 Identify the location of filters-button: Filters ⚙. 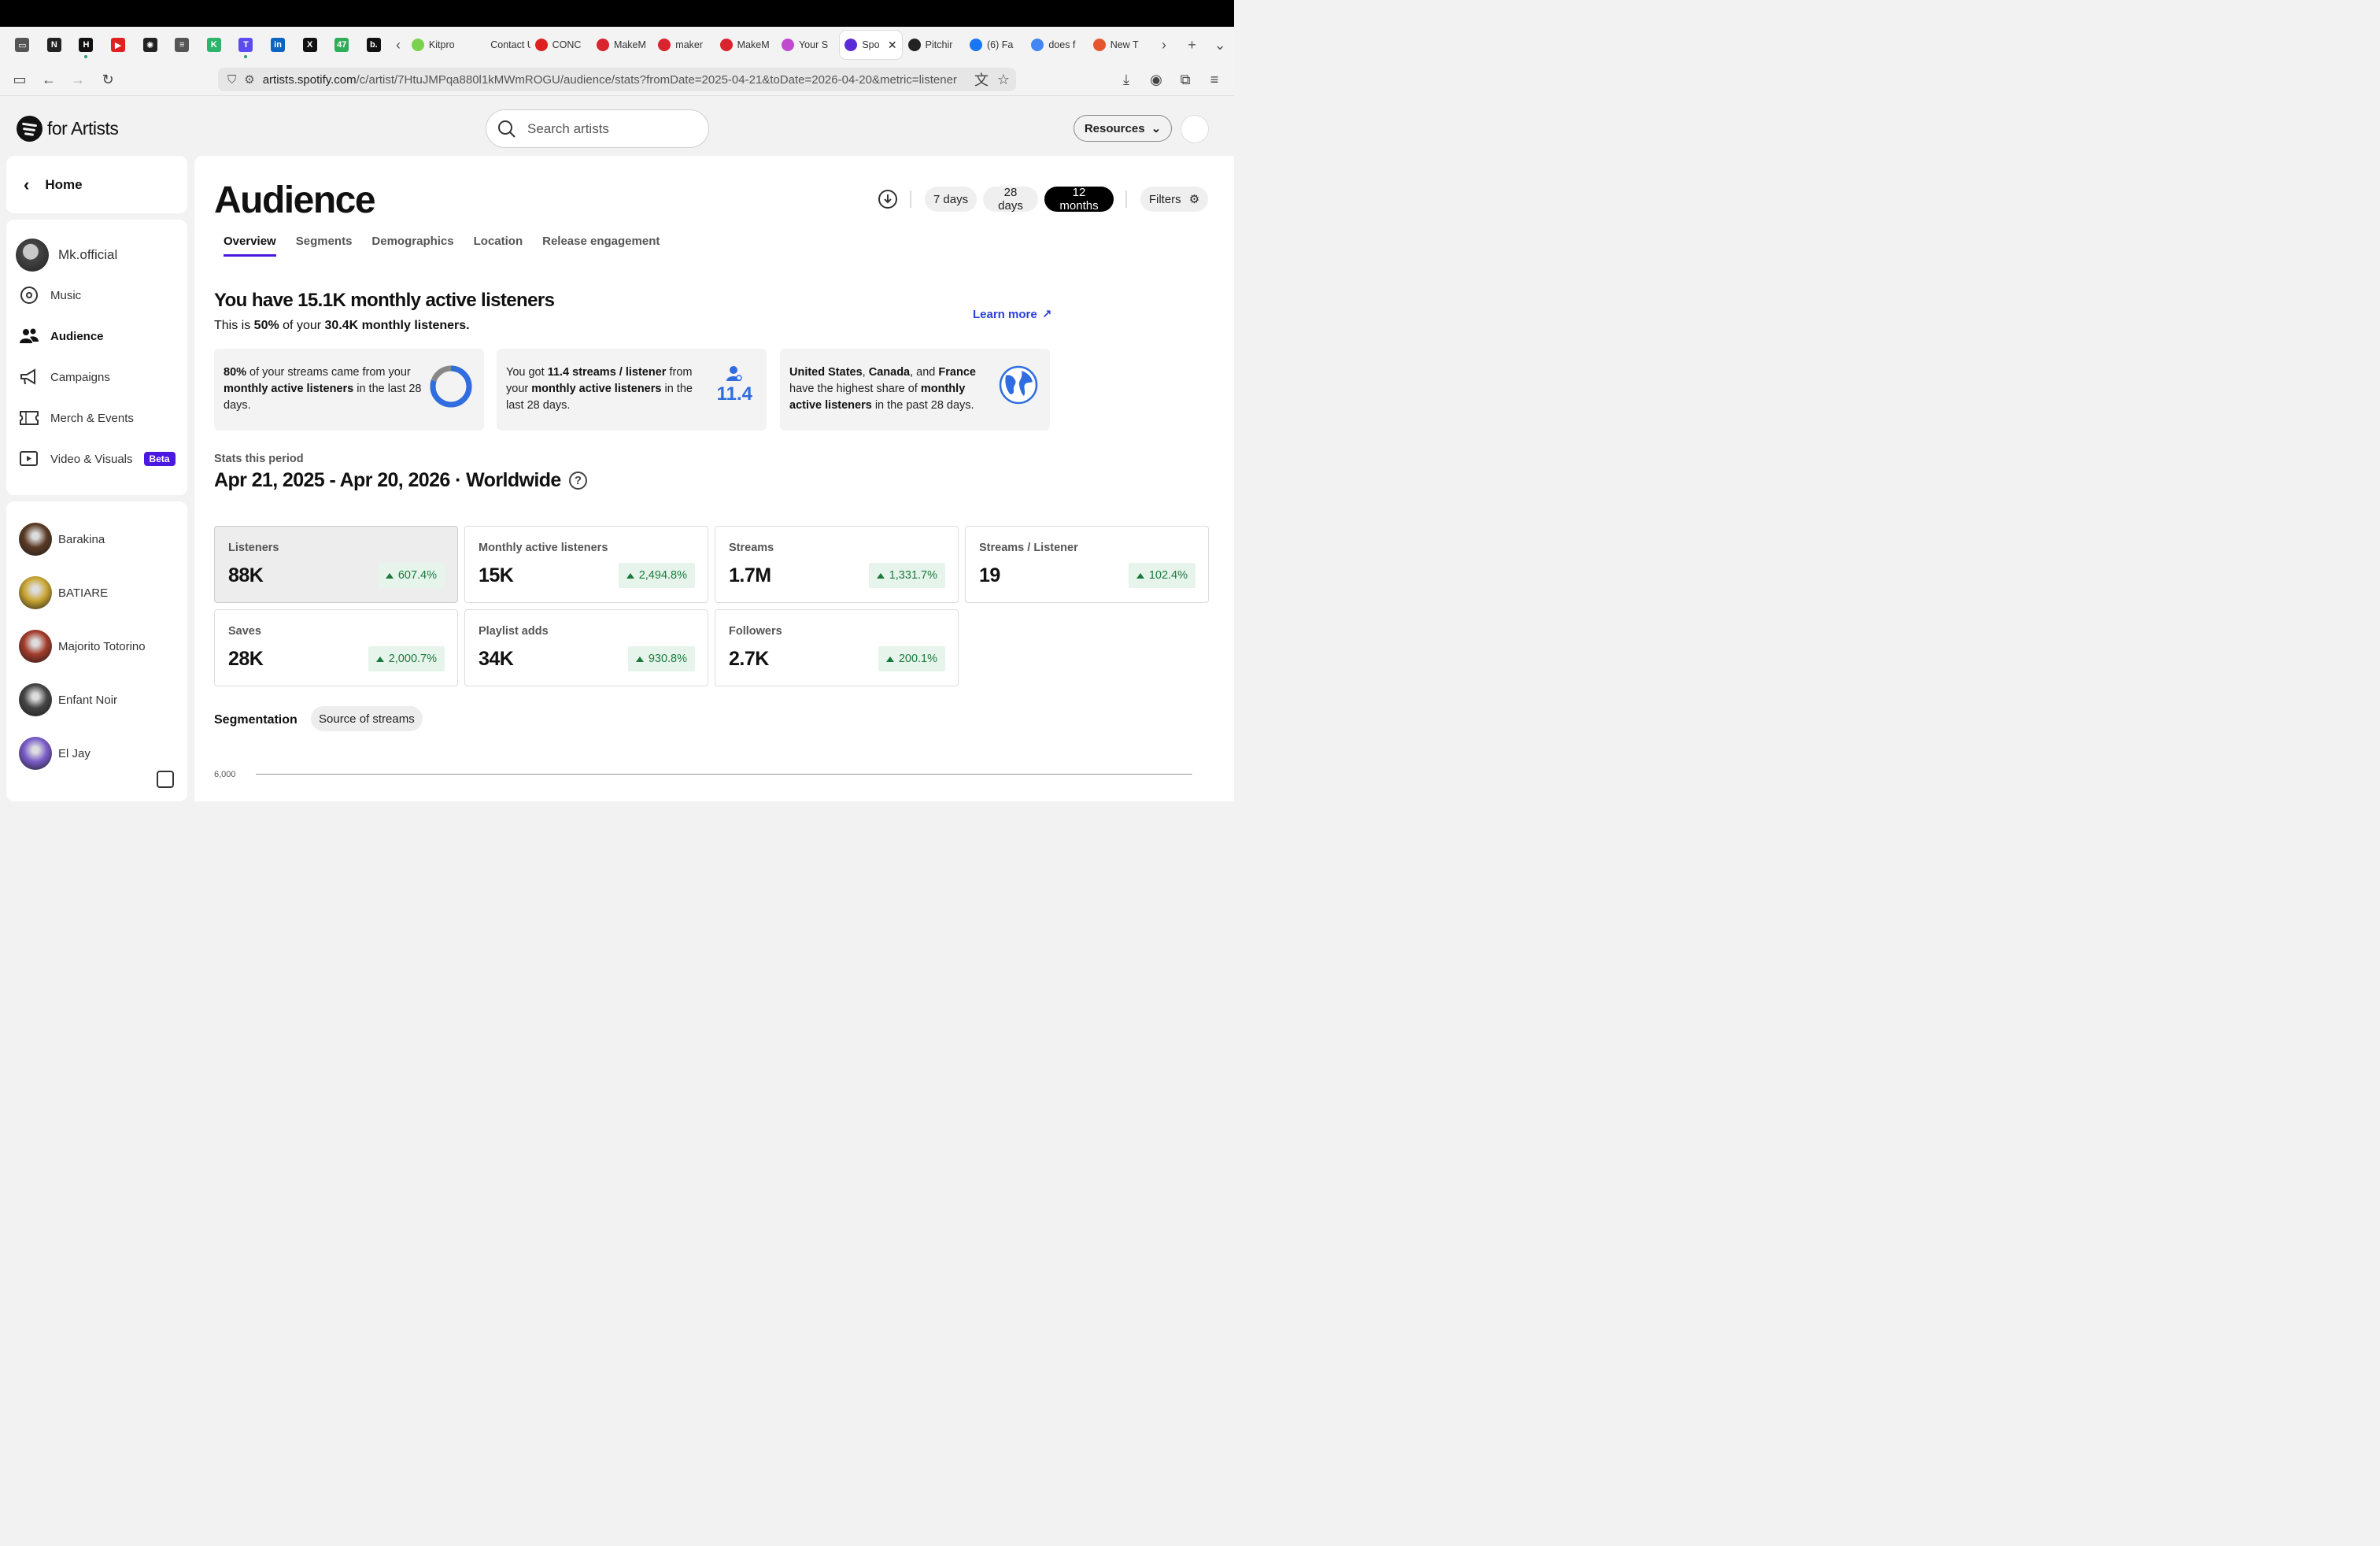
(1174, 199).